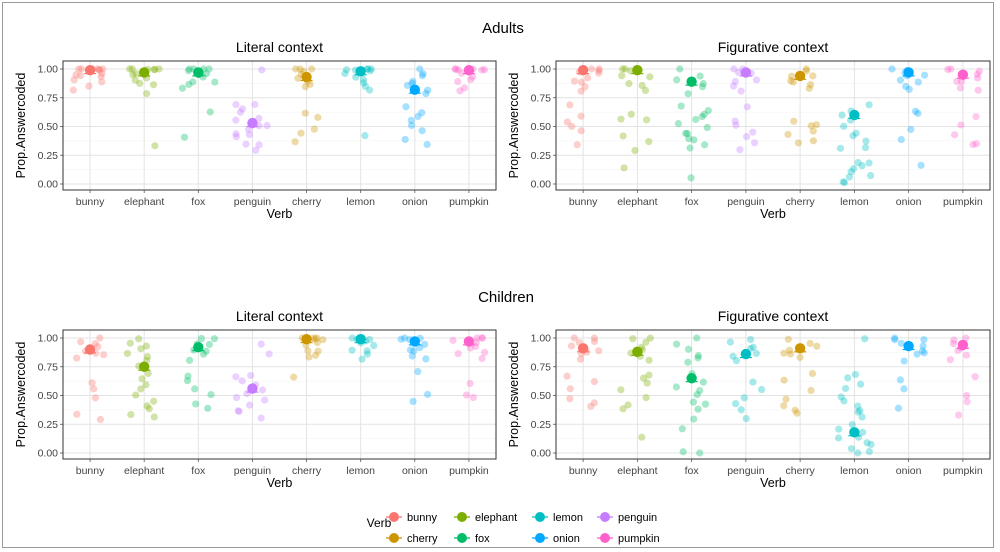  Describe the element at coordinates (503, 28) in the screenshot. I see `group-title-adults: Adults` at that location.